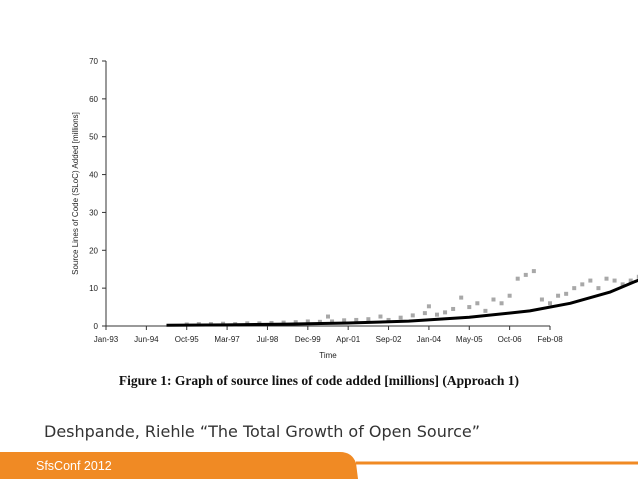  Describe the element at coordinates (429, 339) in the screenshot. I see `x-tick-label: Jan-04` at that location.